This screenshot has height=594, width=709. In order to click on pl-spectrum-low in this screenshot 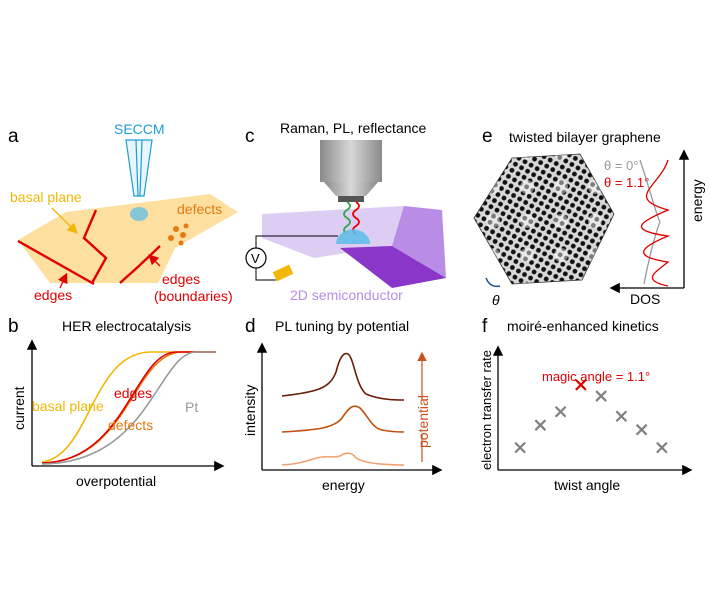, I will do `click(343, 459)`.